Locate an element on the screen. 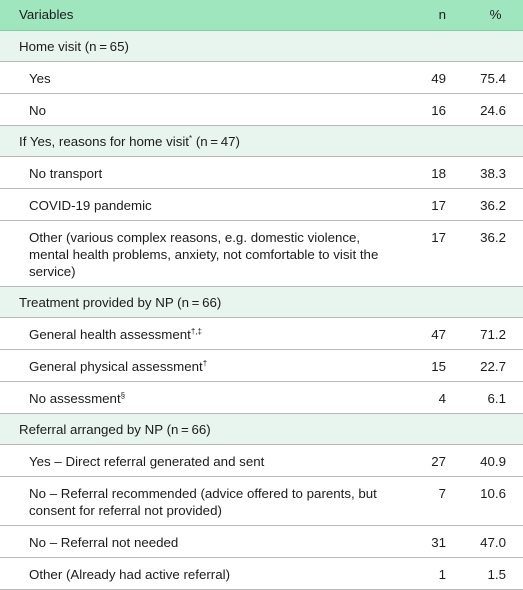  section-treatment-provided: Treatment provided by NP (n = 66) is located at coordinates (261, 302).